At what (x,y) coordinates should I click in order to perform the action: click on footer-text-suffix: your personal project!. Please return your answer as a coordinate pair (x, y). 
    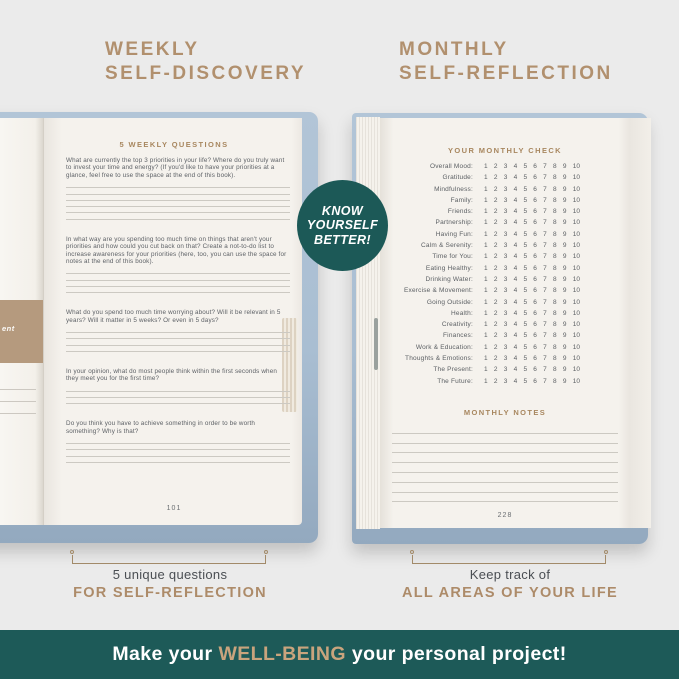
    Looking at the image, I should click on (459, 654).